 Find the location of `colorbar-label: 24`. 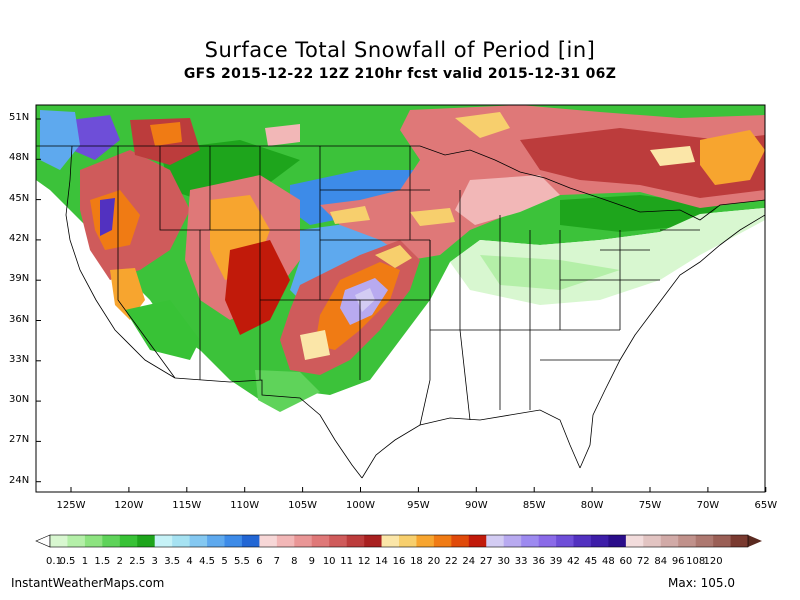

colorbar-label: 24 is located at coordinates (469, 561).